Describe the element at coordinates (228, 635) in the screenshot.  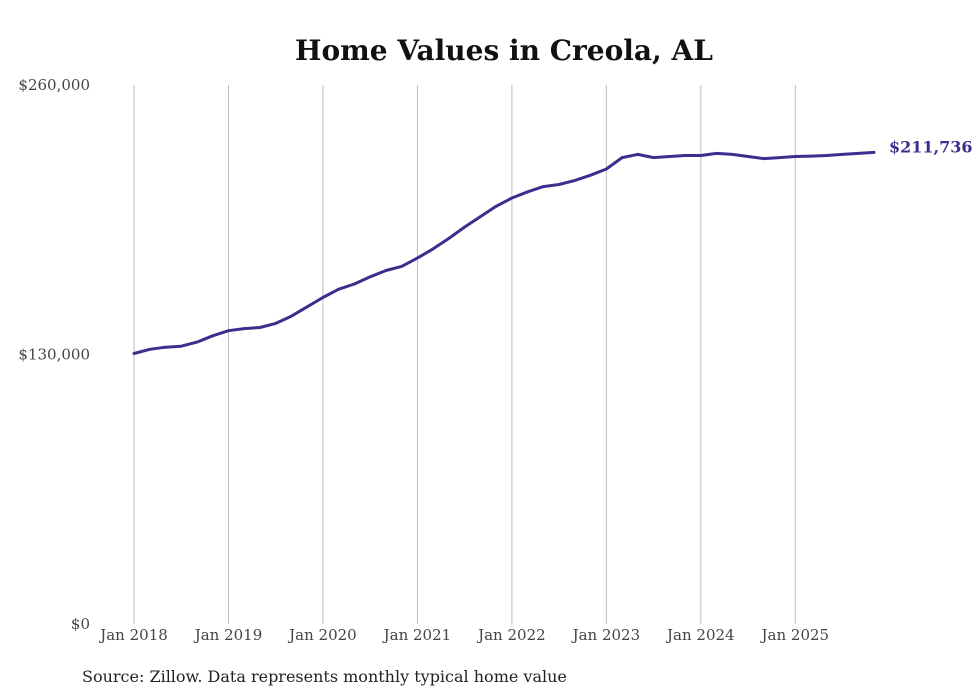
I see `x-tick-label: Jan 2019` at that location.